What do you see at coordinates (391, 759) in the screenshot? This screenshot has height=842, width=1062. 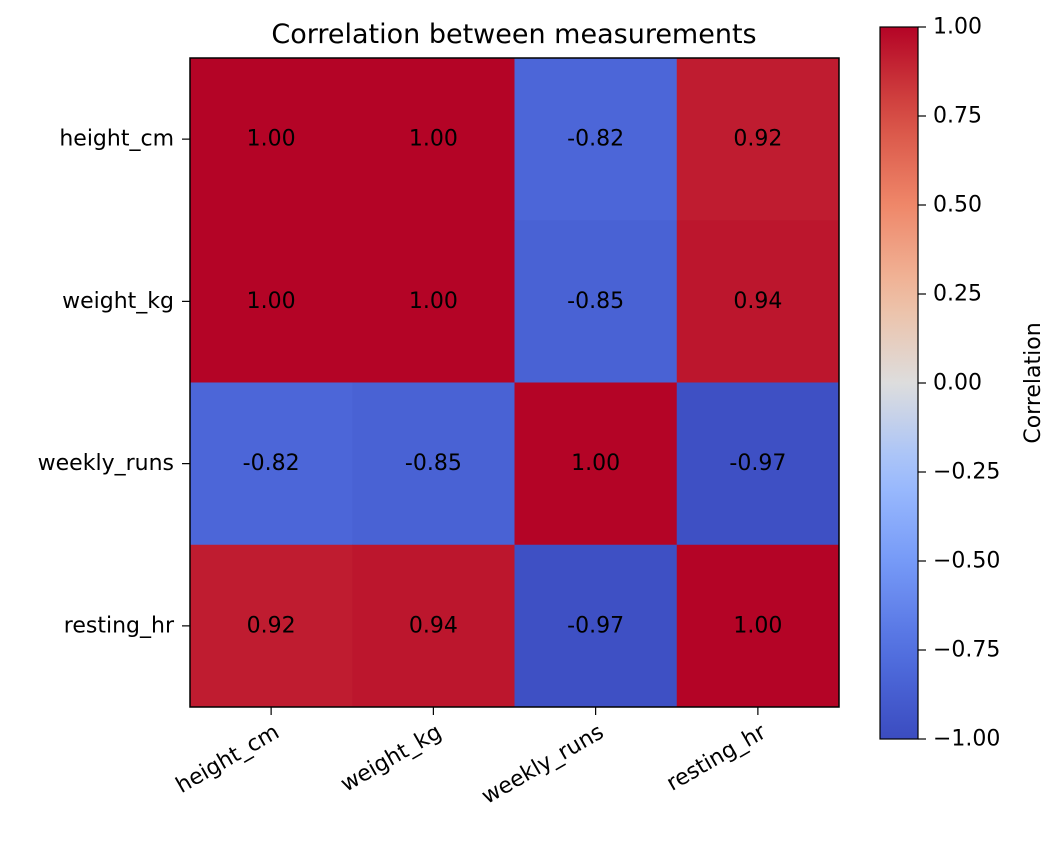 I see `x-tick-label: weight_kg` at bounding box center [391, 759].